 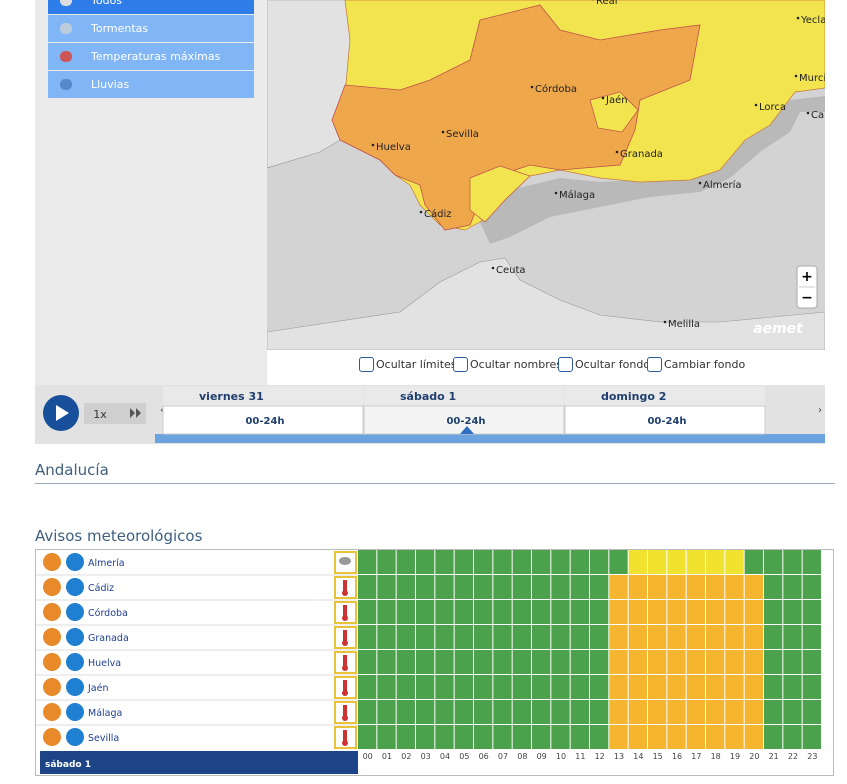 What do you see at coordinates (151, 84) in the screenshot?
I see `menu-item: Lluvias` at bounding box center [151, 84].